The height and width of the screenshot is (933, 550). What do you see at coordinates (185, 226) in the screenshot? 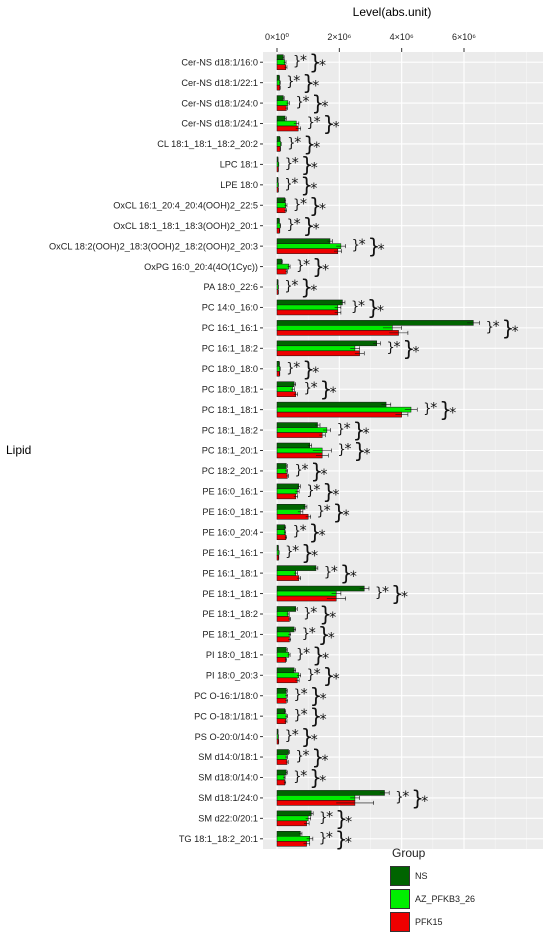
I see `y-tick-label: OxCL 18:1_18:1_18:3(OOH)2_20:1` at bounding box center [185, 226].